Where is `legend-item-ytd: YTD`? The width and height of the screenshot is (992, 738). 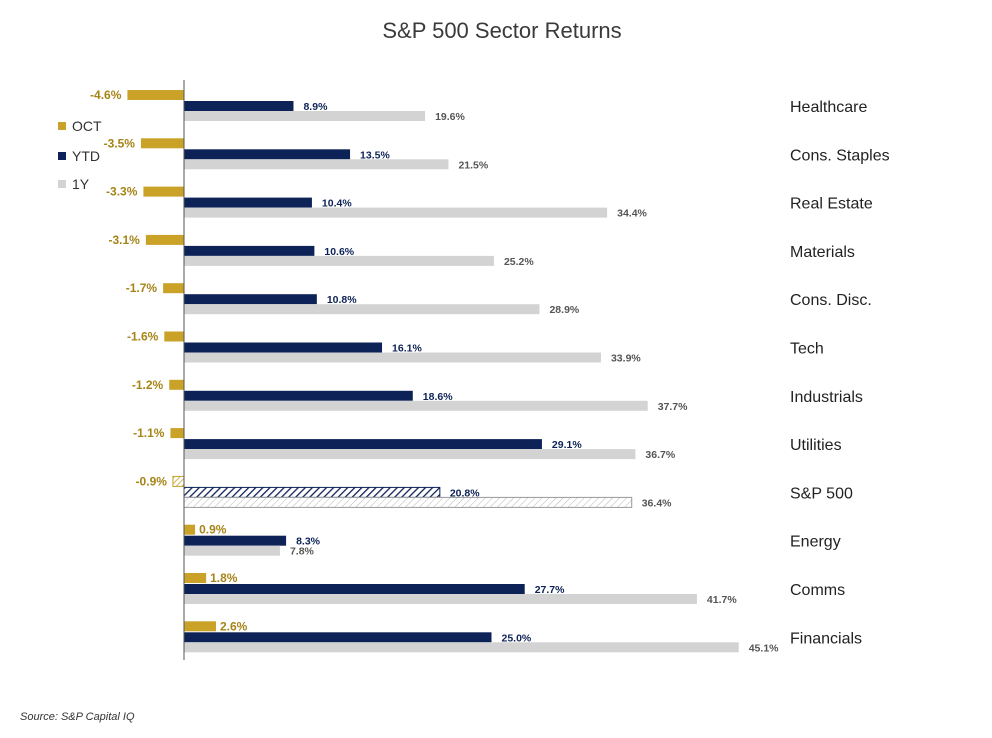 legend-item-ytd: YTD is located at coordinates (79, 156).